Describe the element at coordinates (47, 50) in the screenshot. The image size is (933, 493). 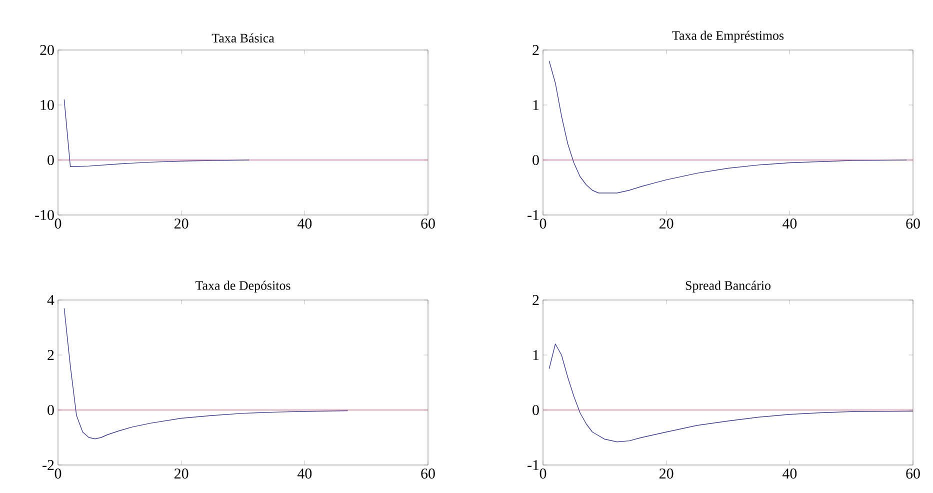
I see `y-tick-label: 20` at that location.